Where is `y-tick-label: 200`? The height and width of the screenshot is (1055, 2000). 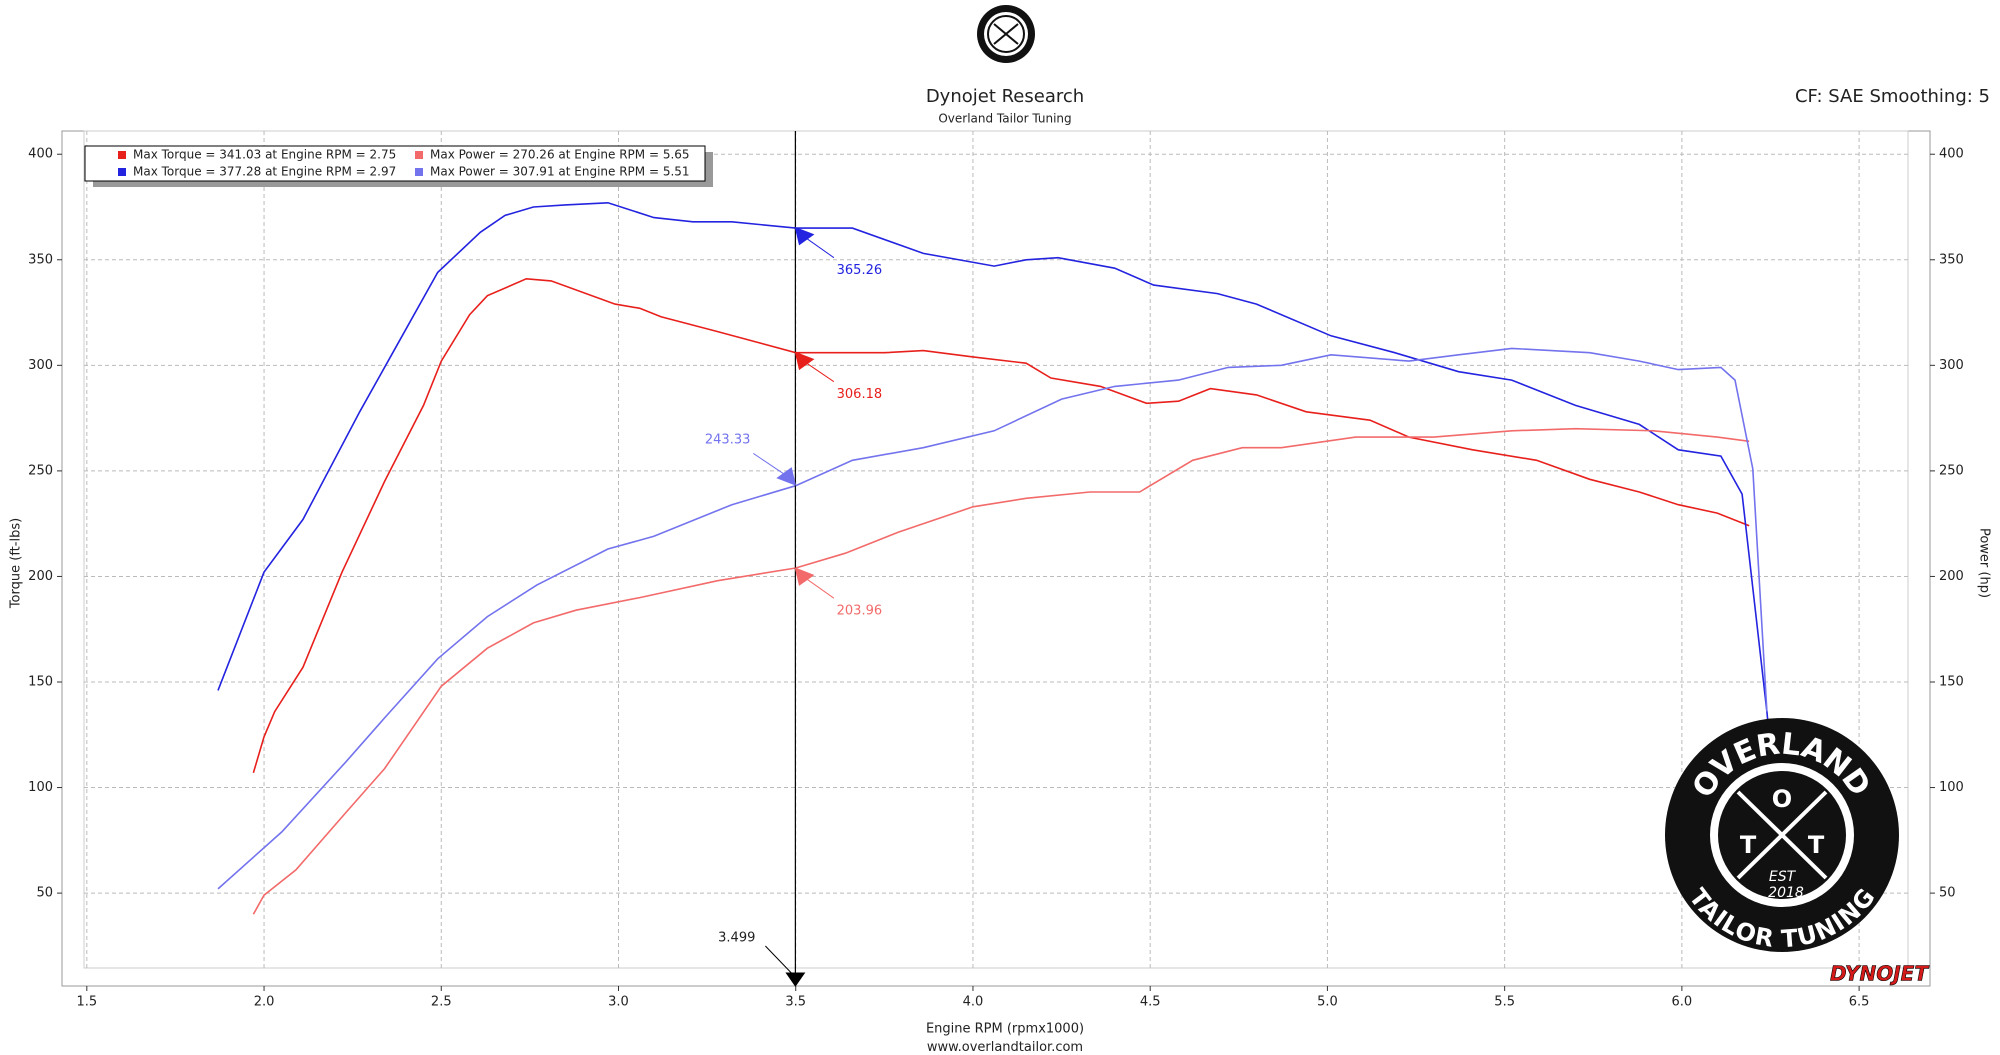 y-tick-label: 200 is located at coordinates (40, 576).